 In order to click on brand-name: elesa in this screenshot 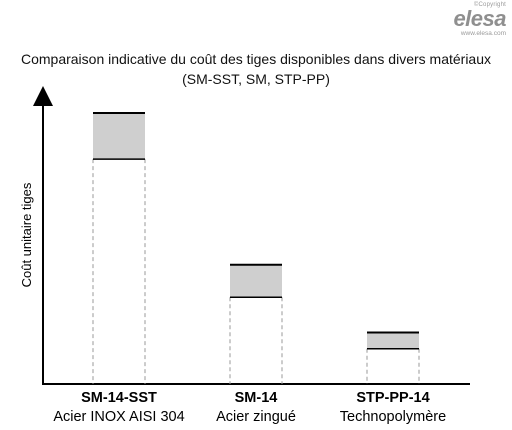, I will do `click(479, 18)`.